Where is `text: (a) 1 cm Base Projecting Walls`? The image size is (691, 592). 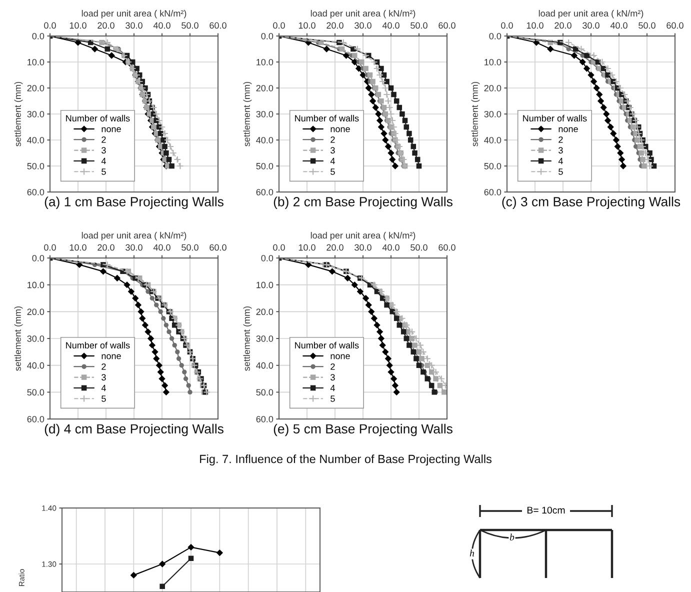 text: (a) 1 cm Base Projecting Walls is located at coordinates (134, 202).